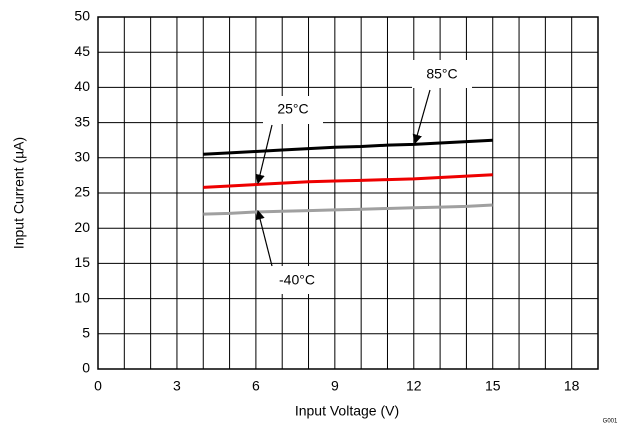  Describe the element at coordinates (82, 51) in the screenshot. I see `y-tick-label: 45` at that location.